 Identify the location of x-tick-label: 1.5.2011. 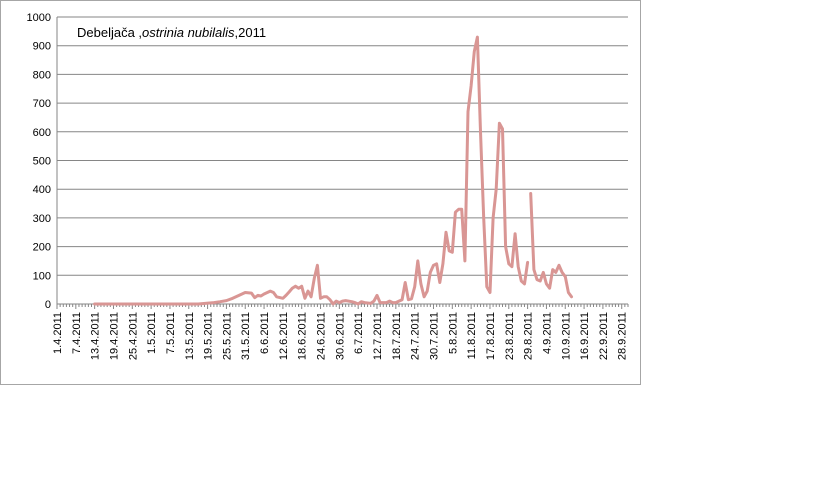
(152, 333).